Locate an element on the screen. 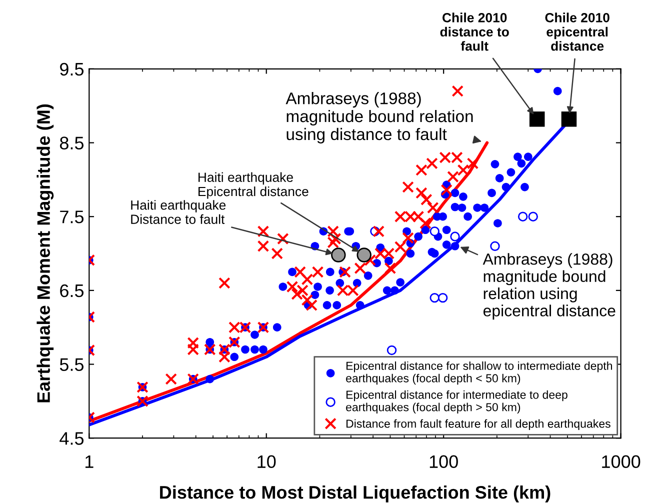  y-tick-label: 6.5 is located at coordinates (72, 291).